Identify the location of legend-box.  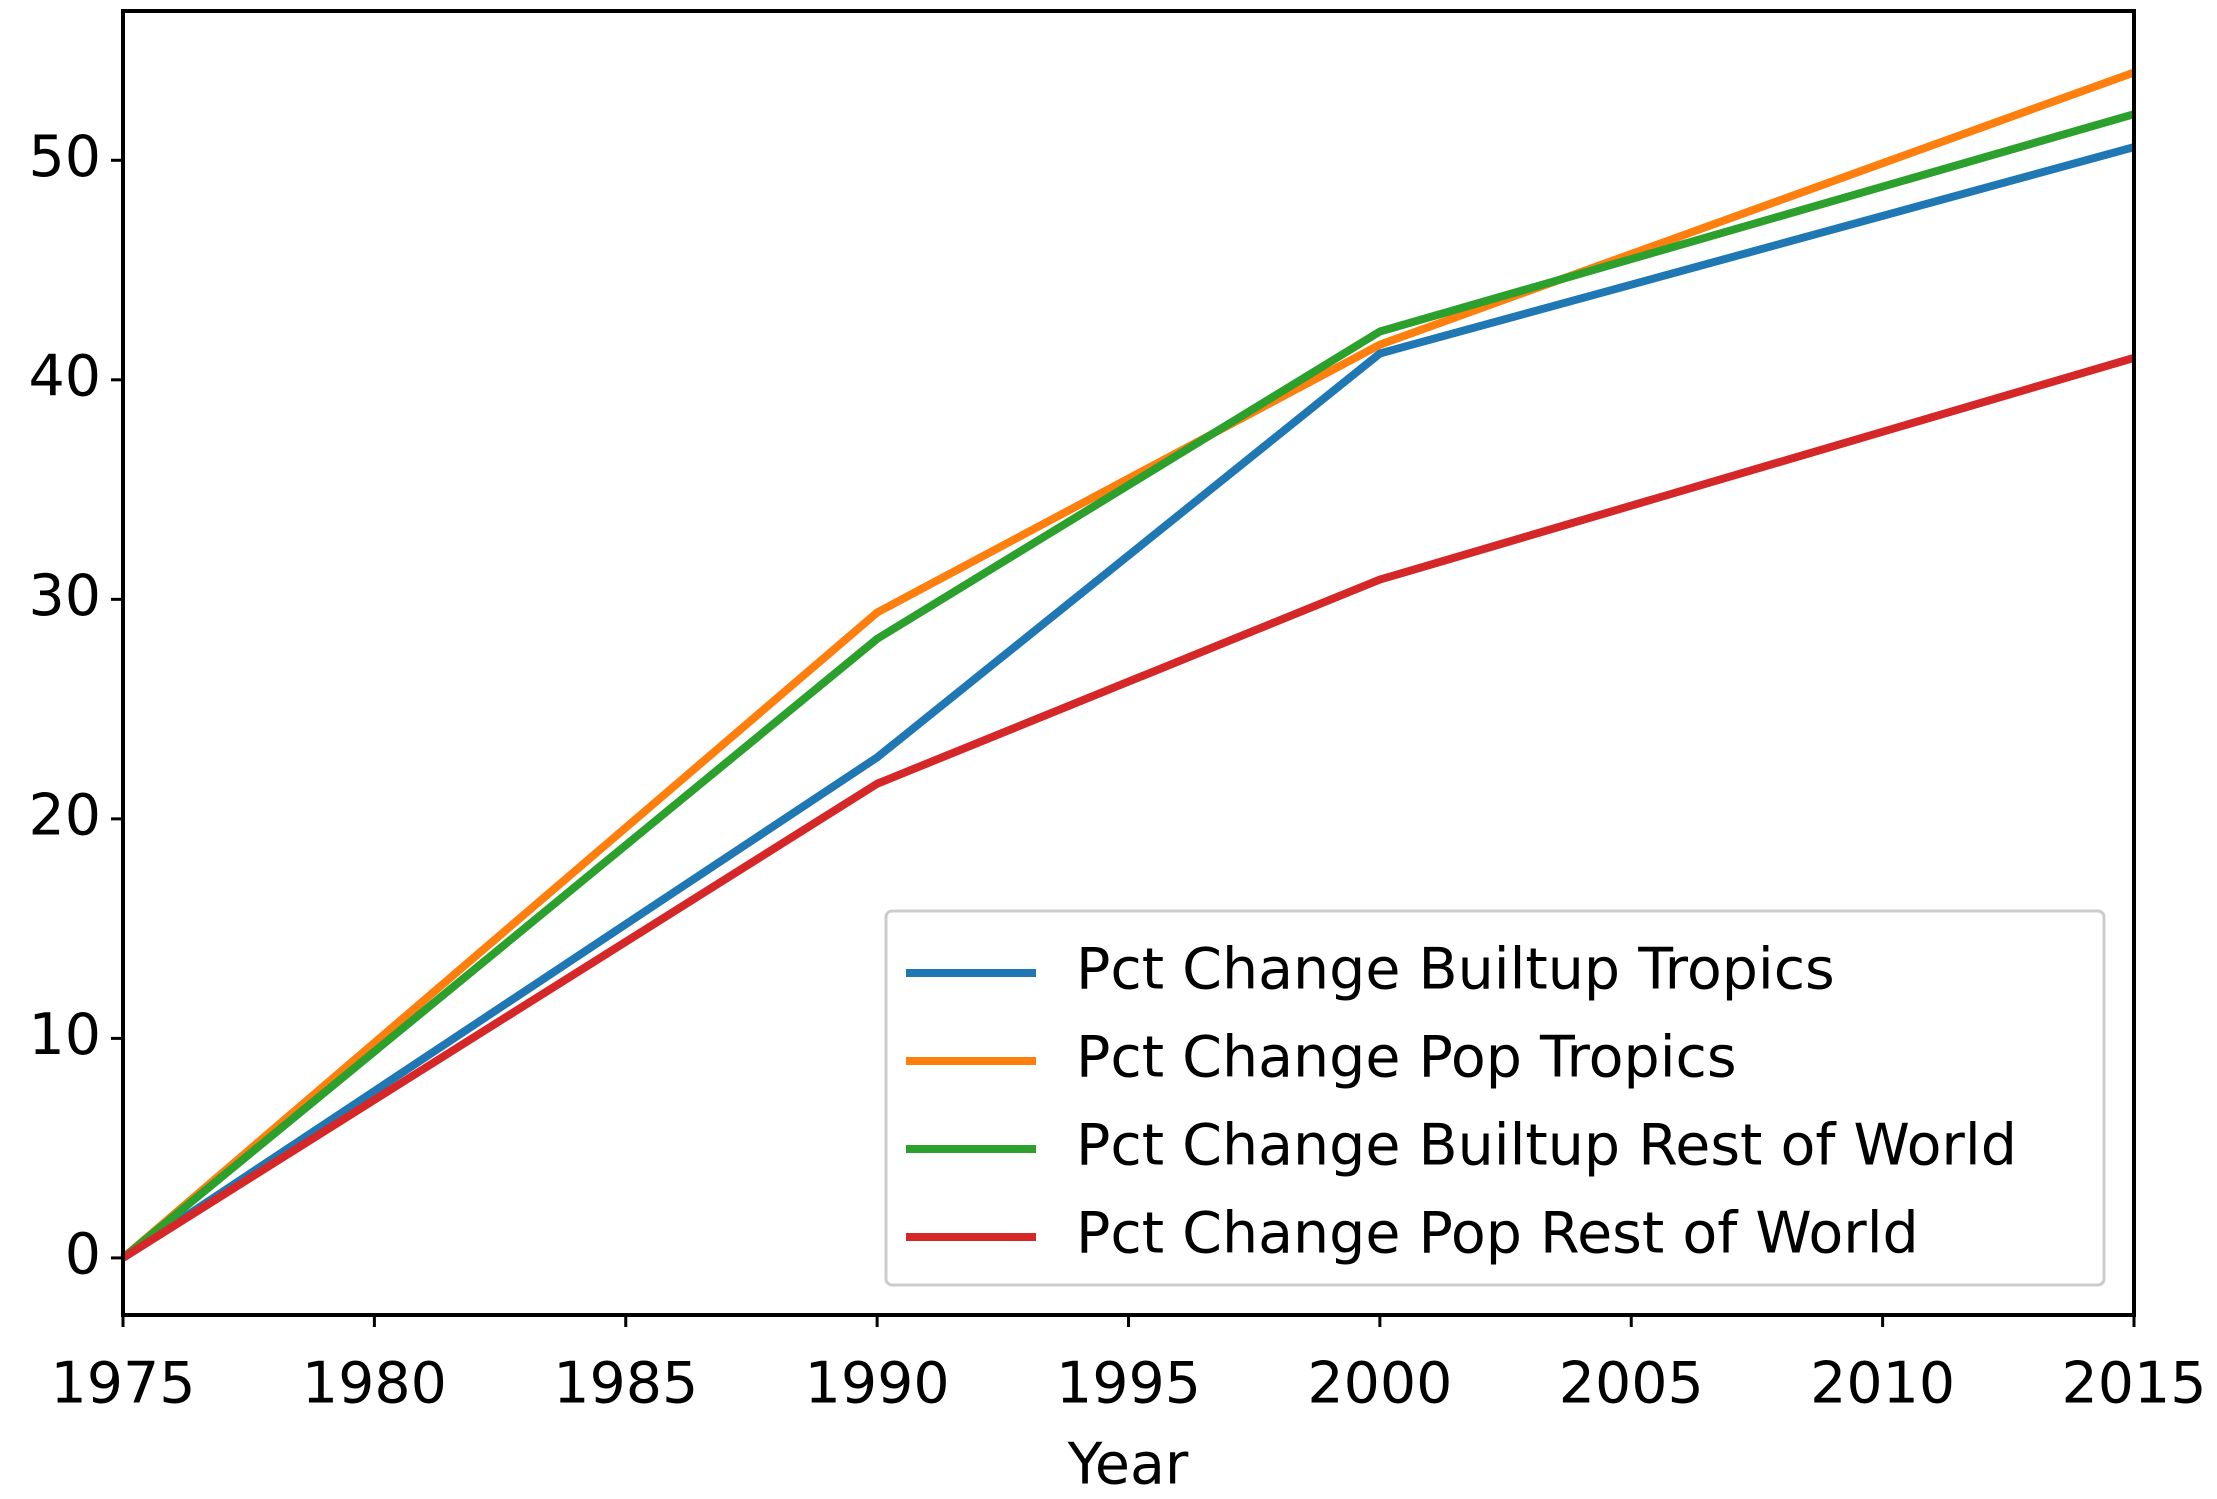
(1495, 1098).